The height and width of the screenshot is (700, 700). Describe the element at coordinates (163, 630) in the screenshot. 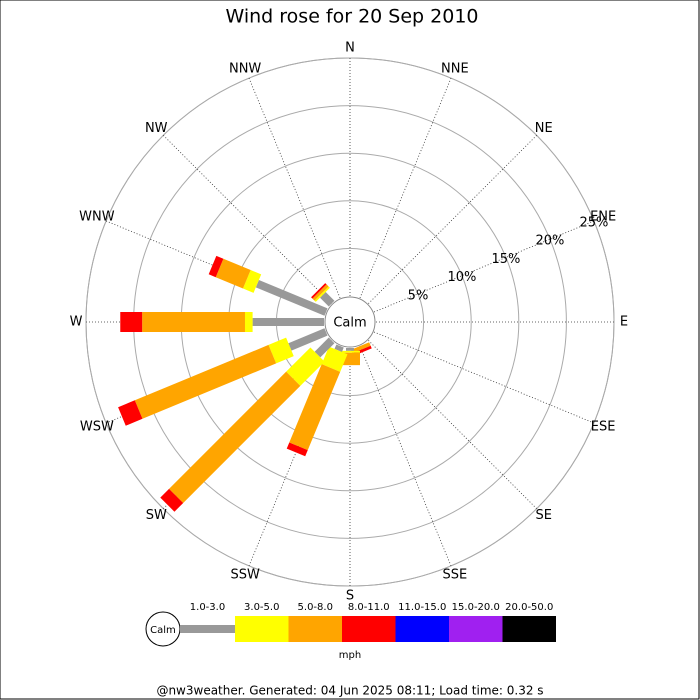

I see `legend-calm-label: Calm` at that location.